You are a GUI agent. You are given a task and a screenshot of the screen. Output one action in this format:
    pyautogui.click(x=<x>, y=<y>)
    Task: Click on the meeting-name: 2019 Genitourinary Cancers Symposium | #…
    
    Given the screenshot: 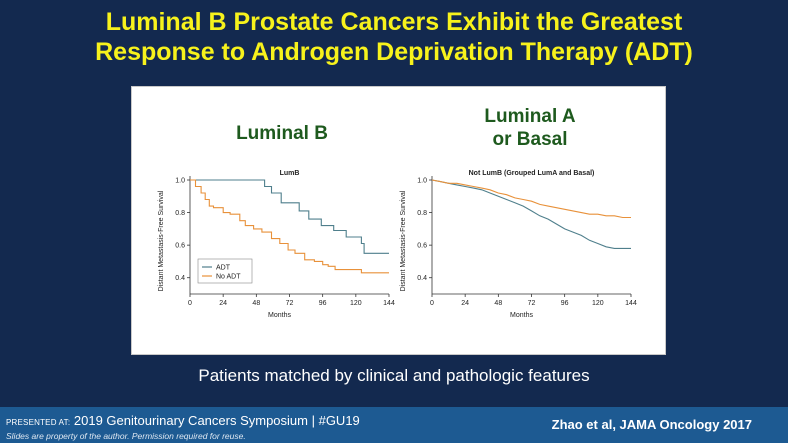 What is the action you would take?
    pyautogui.click(x=216, y=420)
    